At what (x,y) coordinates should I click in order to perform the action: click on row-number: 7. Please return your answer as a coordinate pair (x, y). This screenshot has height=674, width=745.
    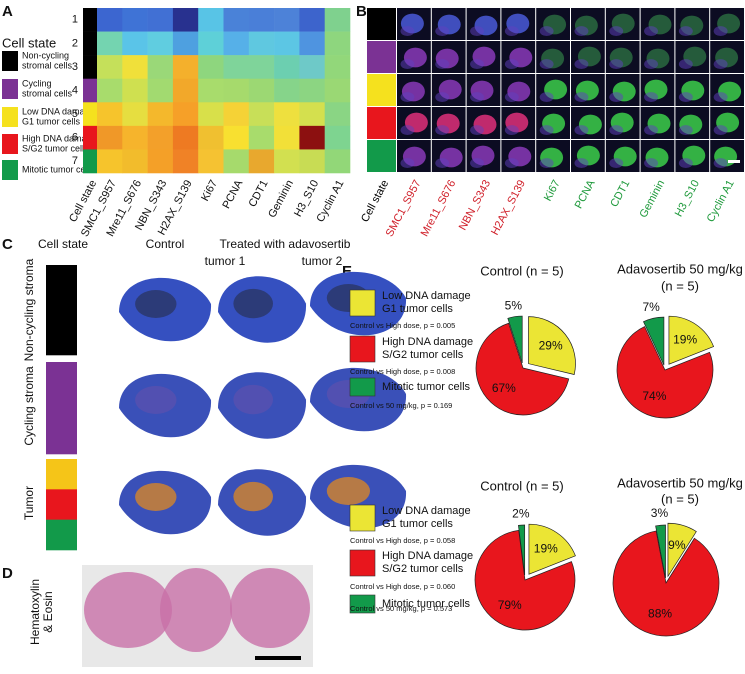
    Looking at the image, I should click on (75, 161).